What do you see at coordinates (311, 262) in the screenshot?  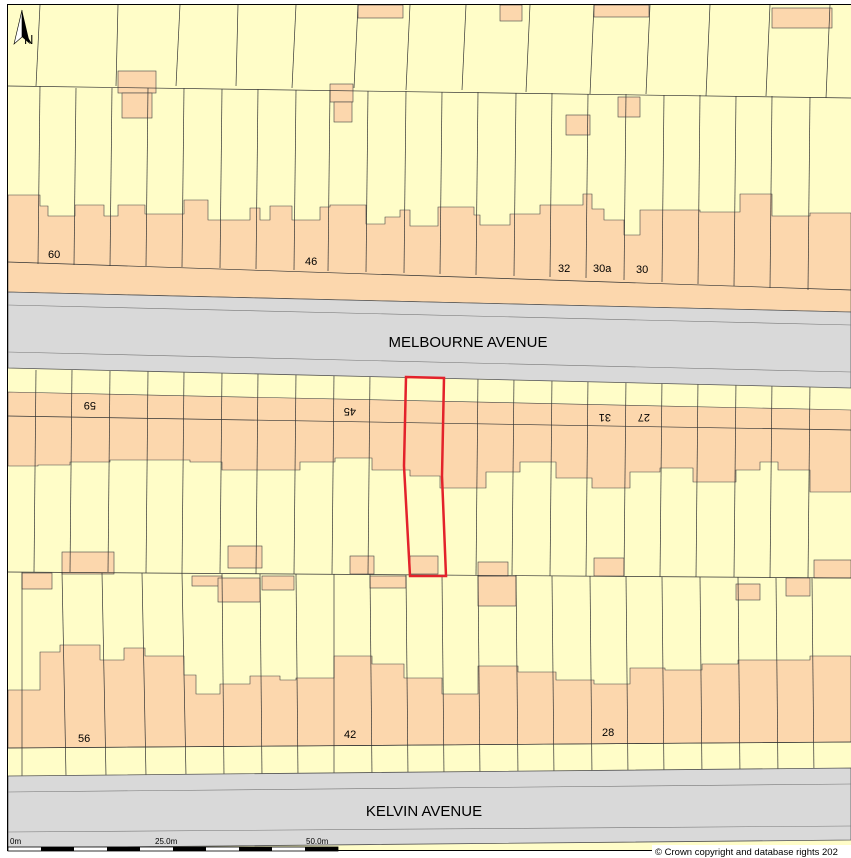 I see `house-number: 46` at bounding box center [311, 262].